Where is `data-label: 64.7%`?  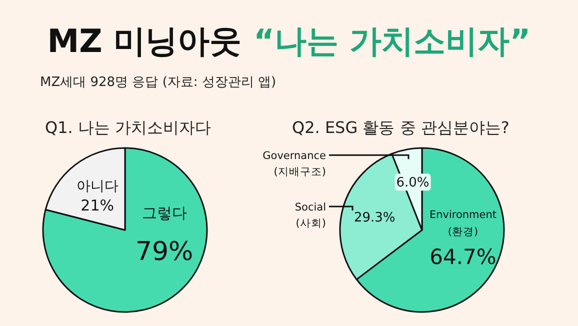 data-label: 64.7% is located at coordinates (463, 257).